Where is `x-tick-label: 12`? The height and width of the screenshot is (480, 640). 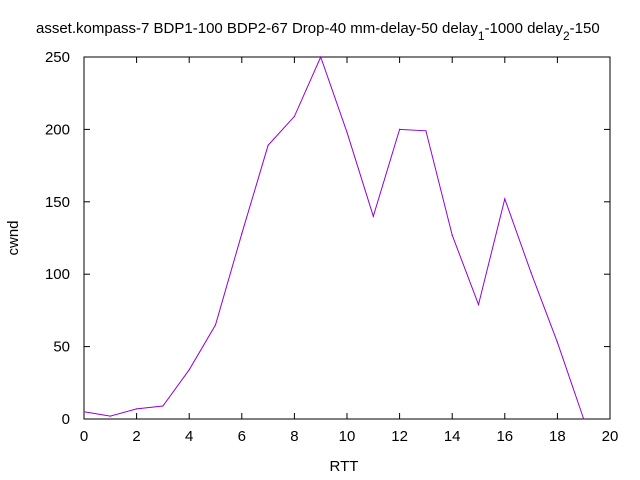 x-tick-label: 12 is located at coordinates (399, 436).